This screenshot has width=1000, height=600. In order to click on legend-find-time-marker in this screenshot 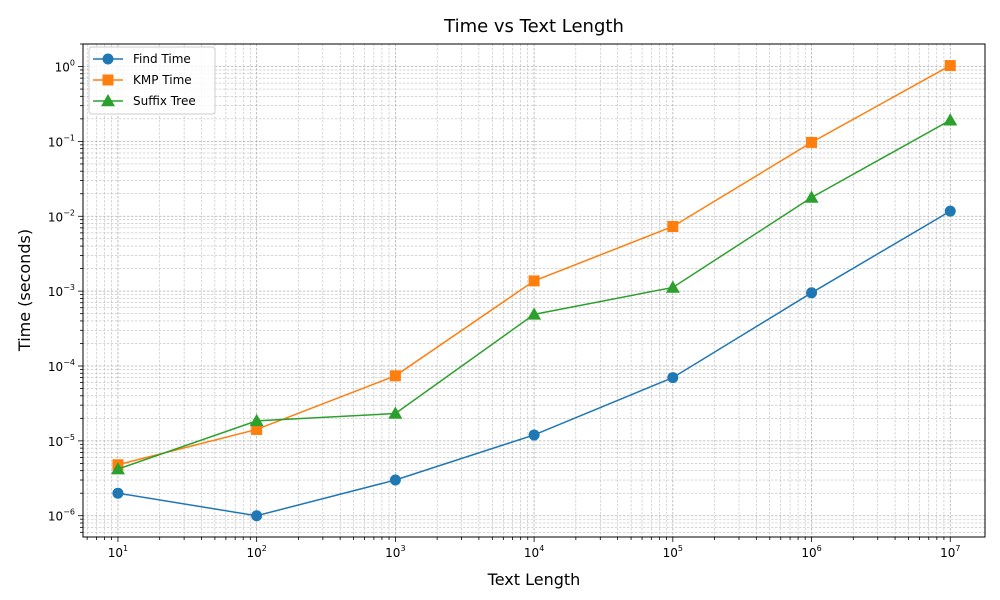, I will do `click(108, 59)`.